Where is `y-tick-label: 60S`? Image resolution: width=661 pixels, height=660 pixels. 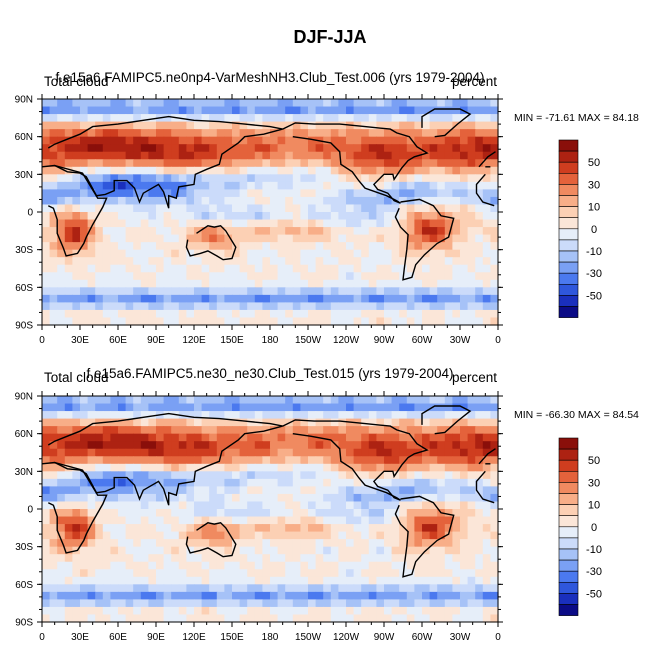 y-tick-label: 60S is located at coordinates (24, 585).